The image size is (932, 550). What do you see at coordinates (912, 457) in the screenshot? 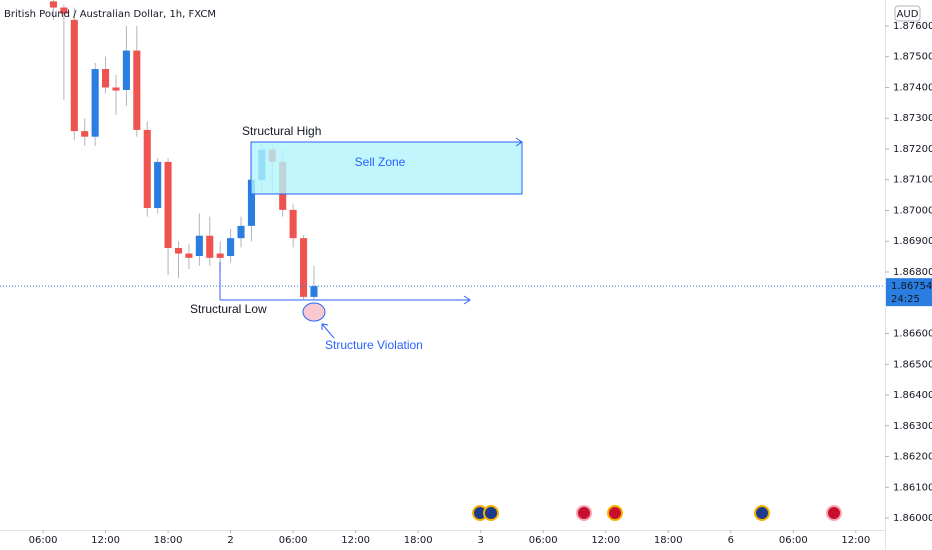
I see `y-tick-label: 1.86200` at bounding box center [912, 457].